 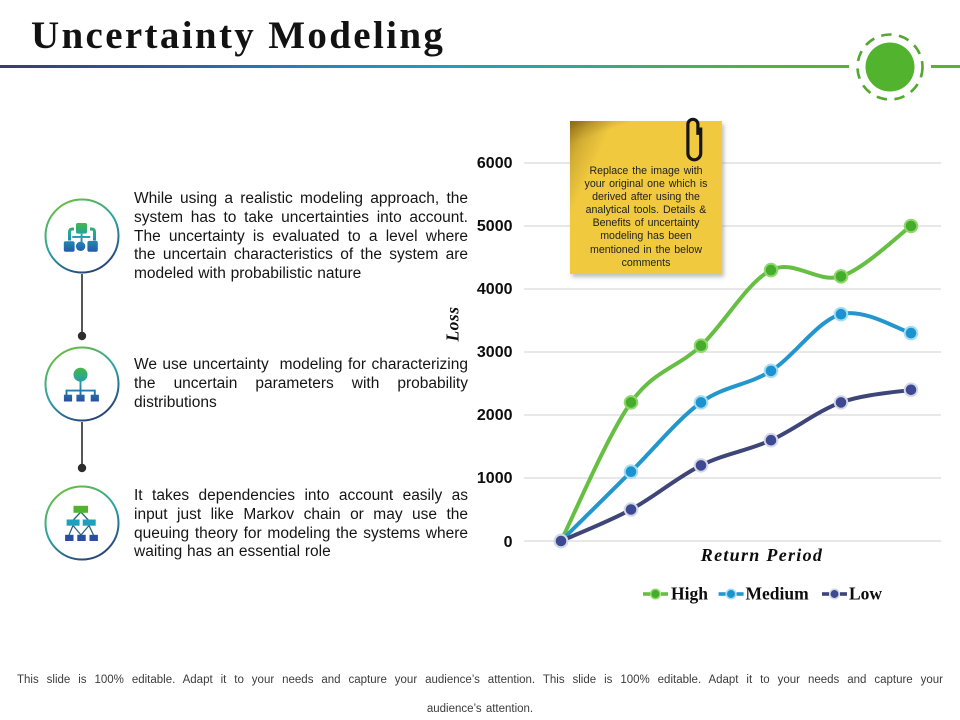 I want to click on svg-text: High, so click(x=689, y=594).